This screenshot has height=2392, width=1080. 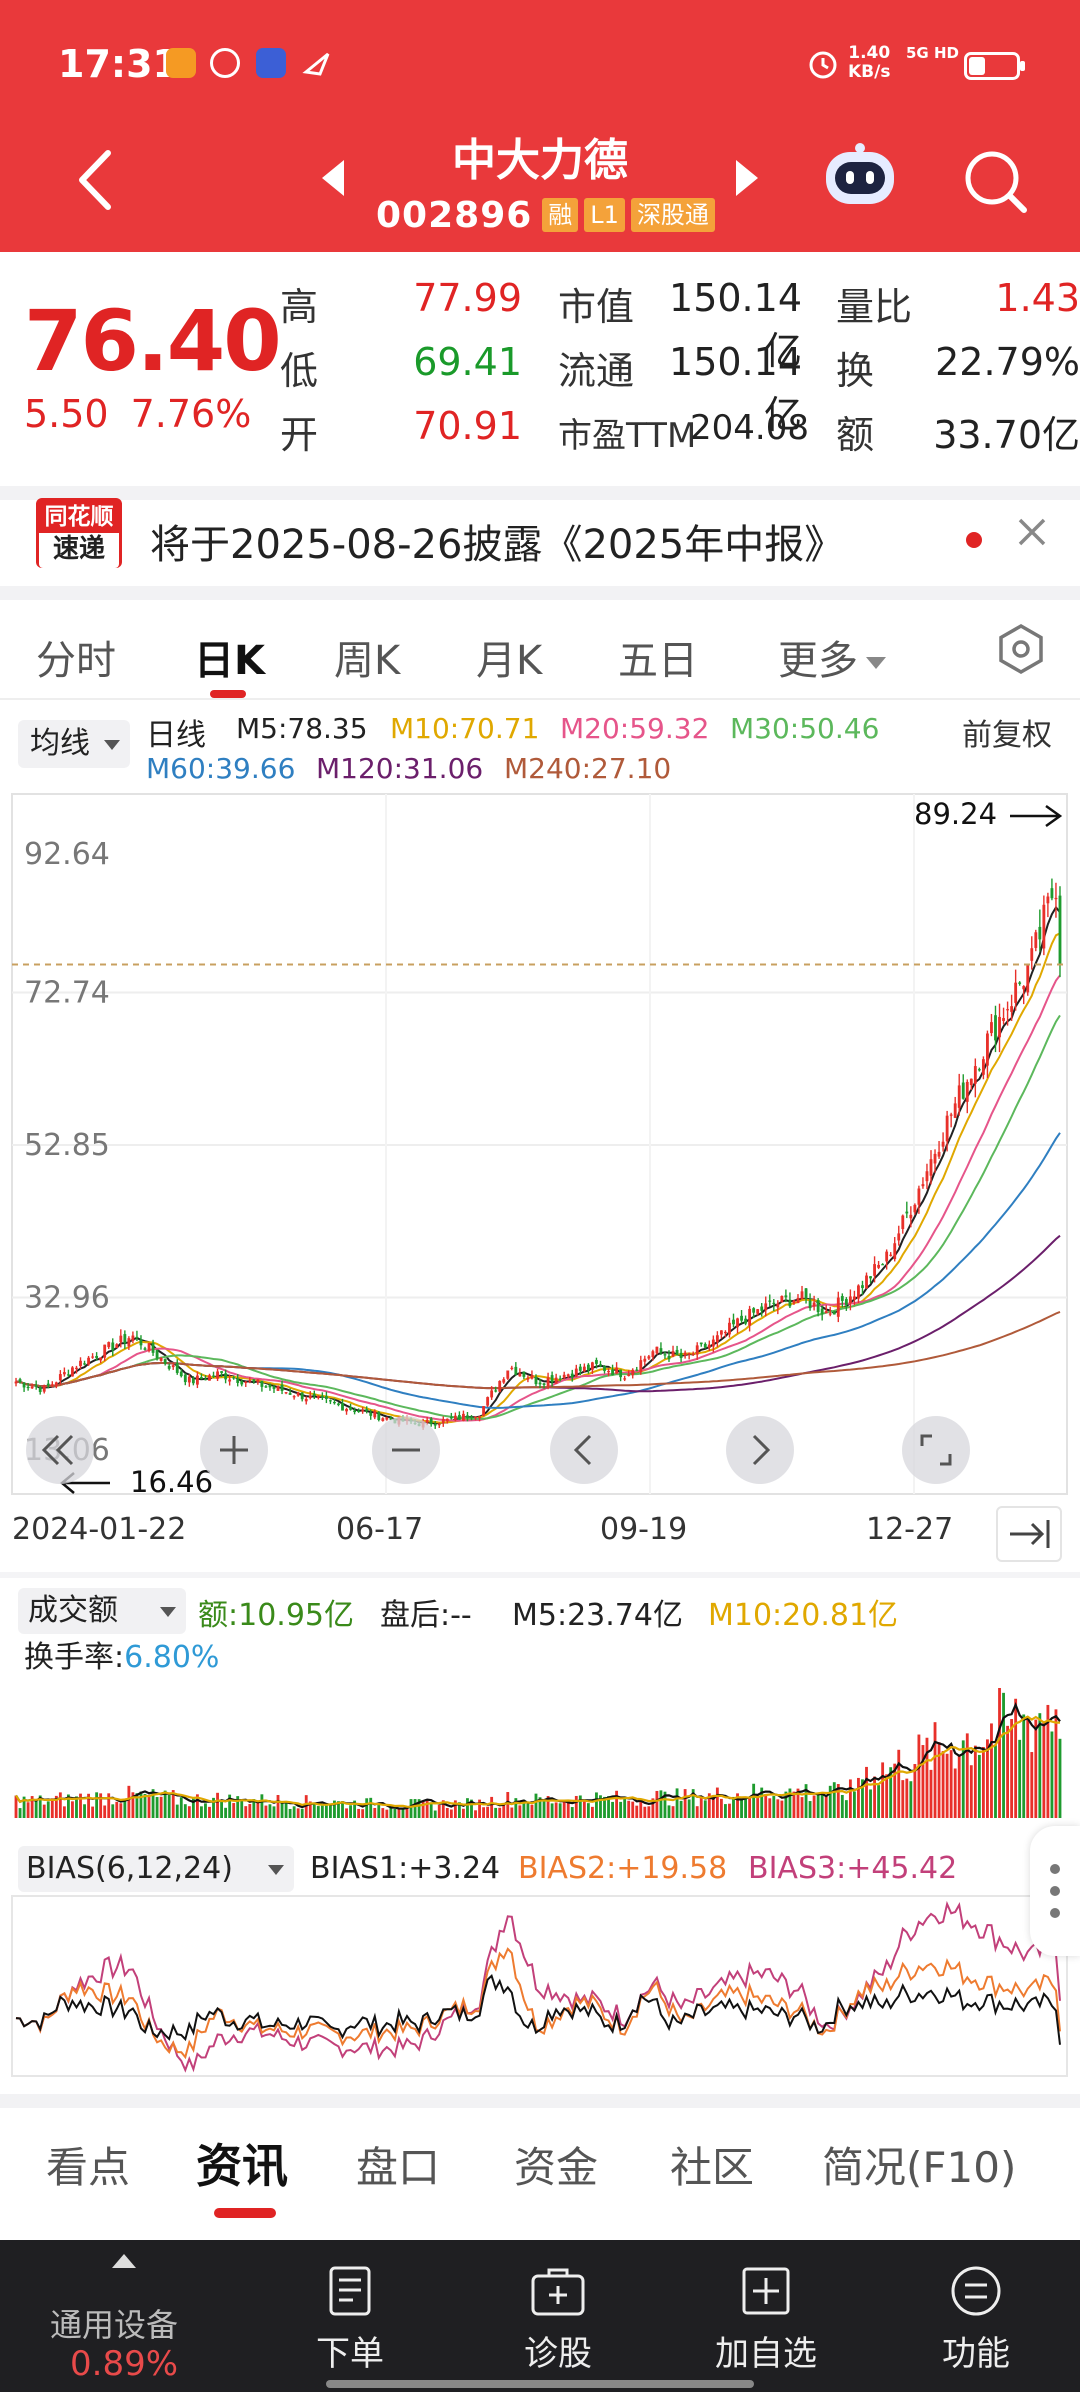 I want to click on place-order-button: 下单, so click(x=350, y=2319).